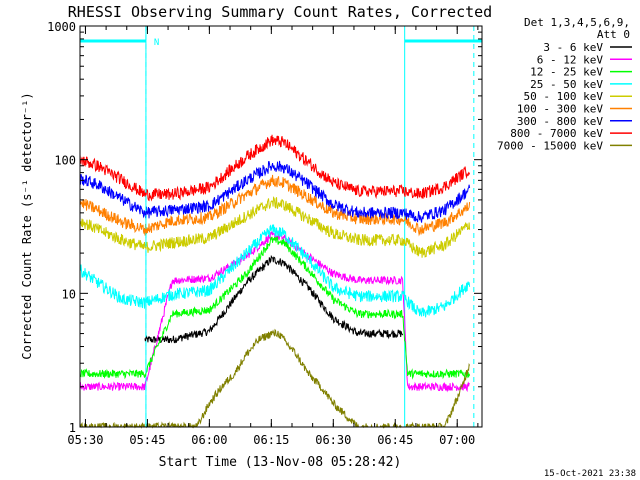 The image size is (640, 480). I want to click on legend-header-line-2: Att 0, so click(613, 34).